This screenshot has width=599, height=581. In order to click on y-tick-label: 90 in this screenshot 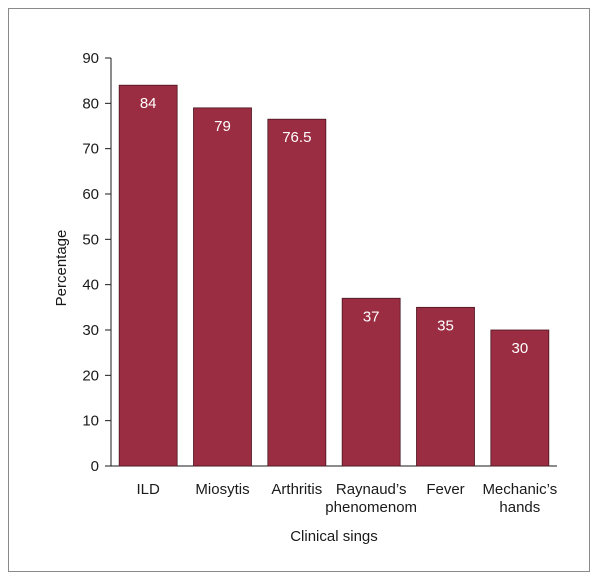, I will do `click(90, 58)`.